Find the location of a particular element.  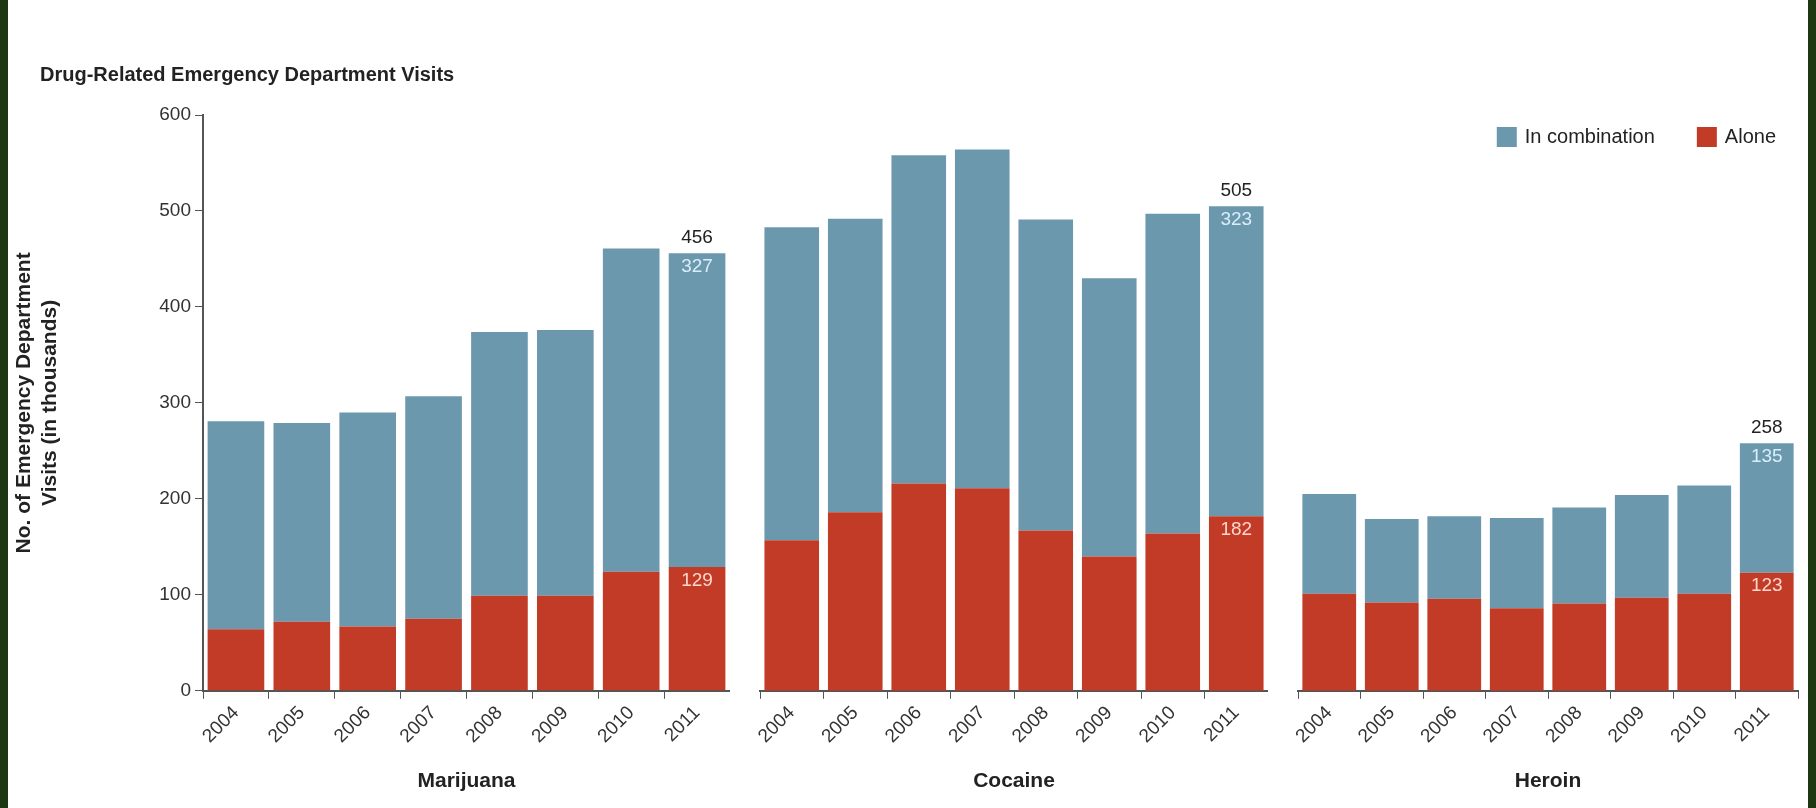

y-tick-label: 200 is located at coordinates (175, 498).